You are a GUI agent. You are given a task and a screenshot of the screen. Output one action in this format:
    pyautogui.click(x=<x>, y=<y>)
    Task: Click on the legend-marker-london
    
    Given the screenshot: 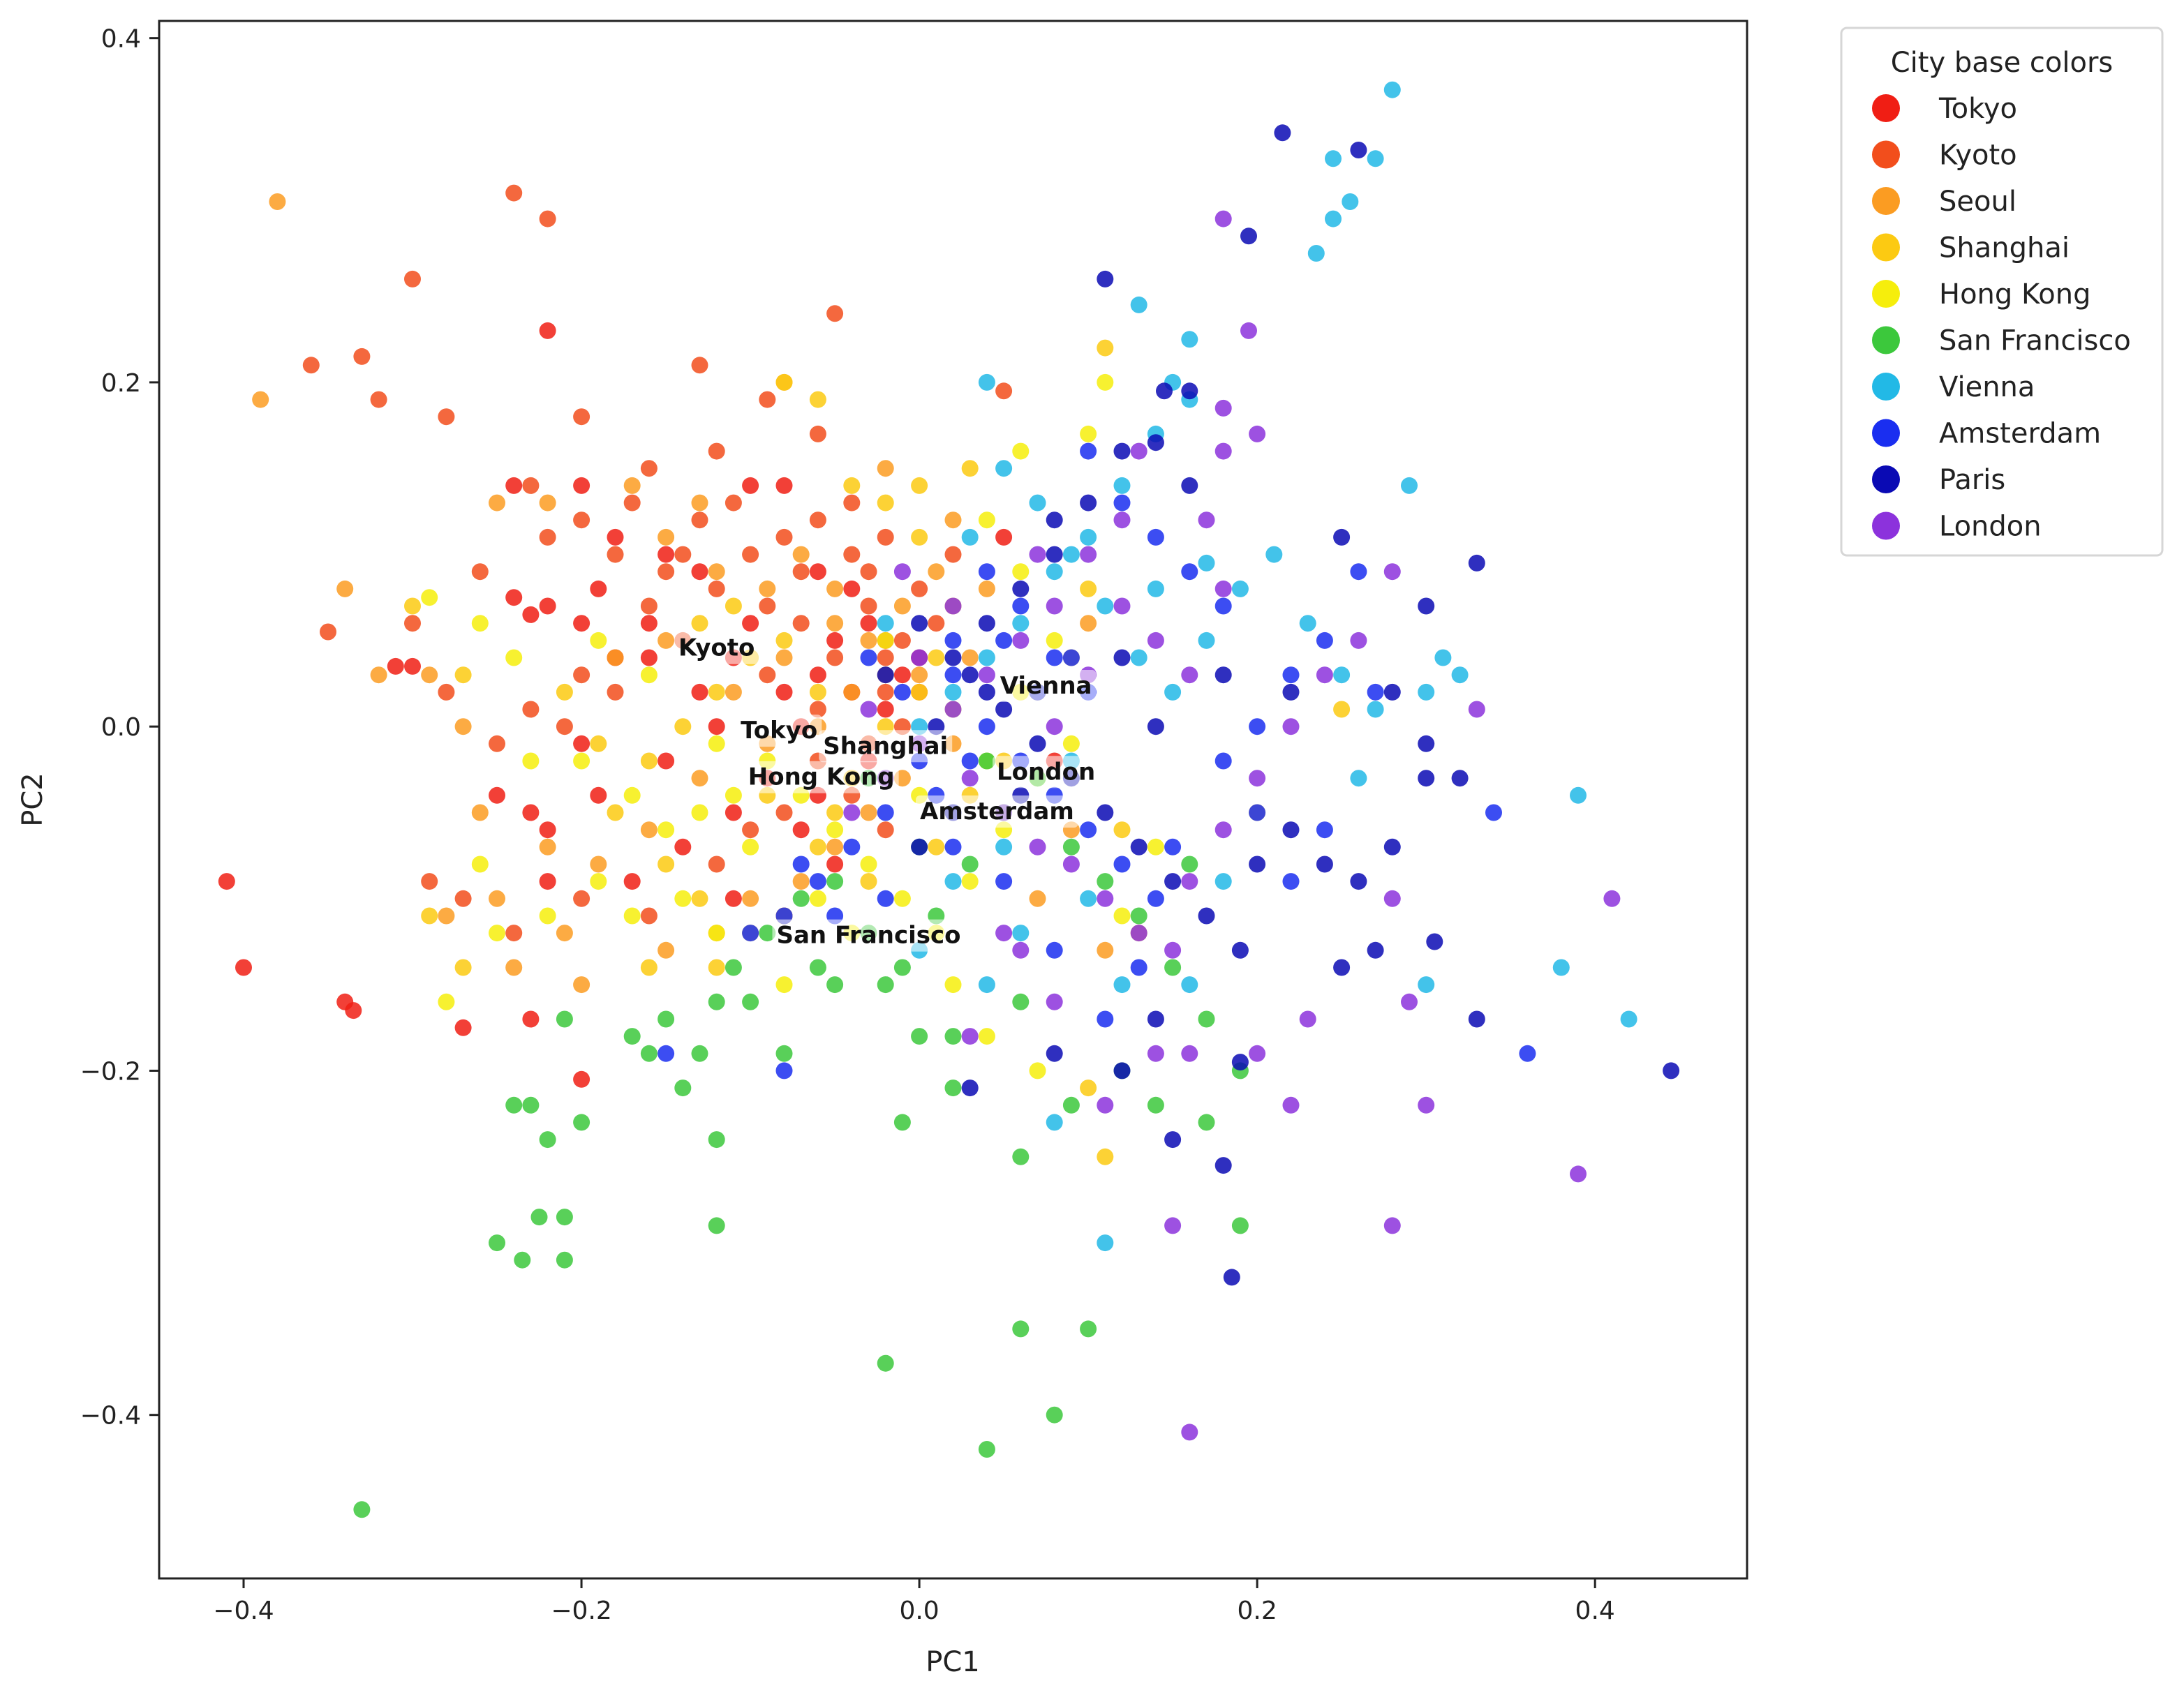 What is the action you would take?
    pyautogui.click(x=1886, y=525)
    